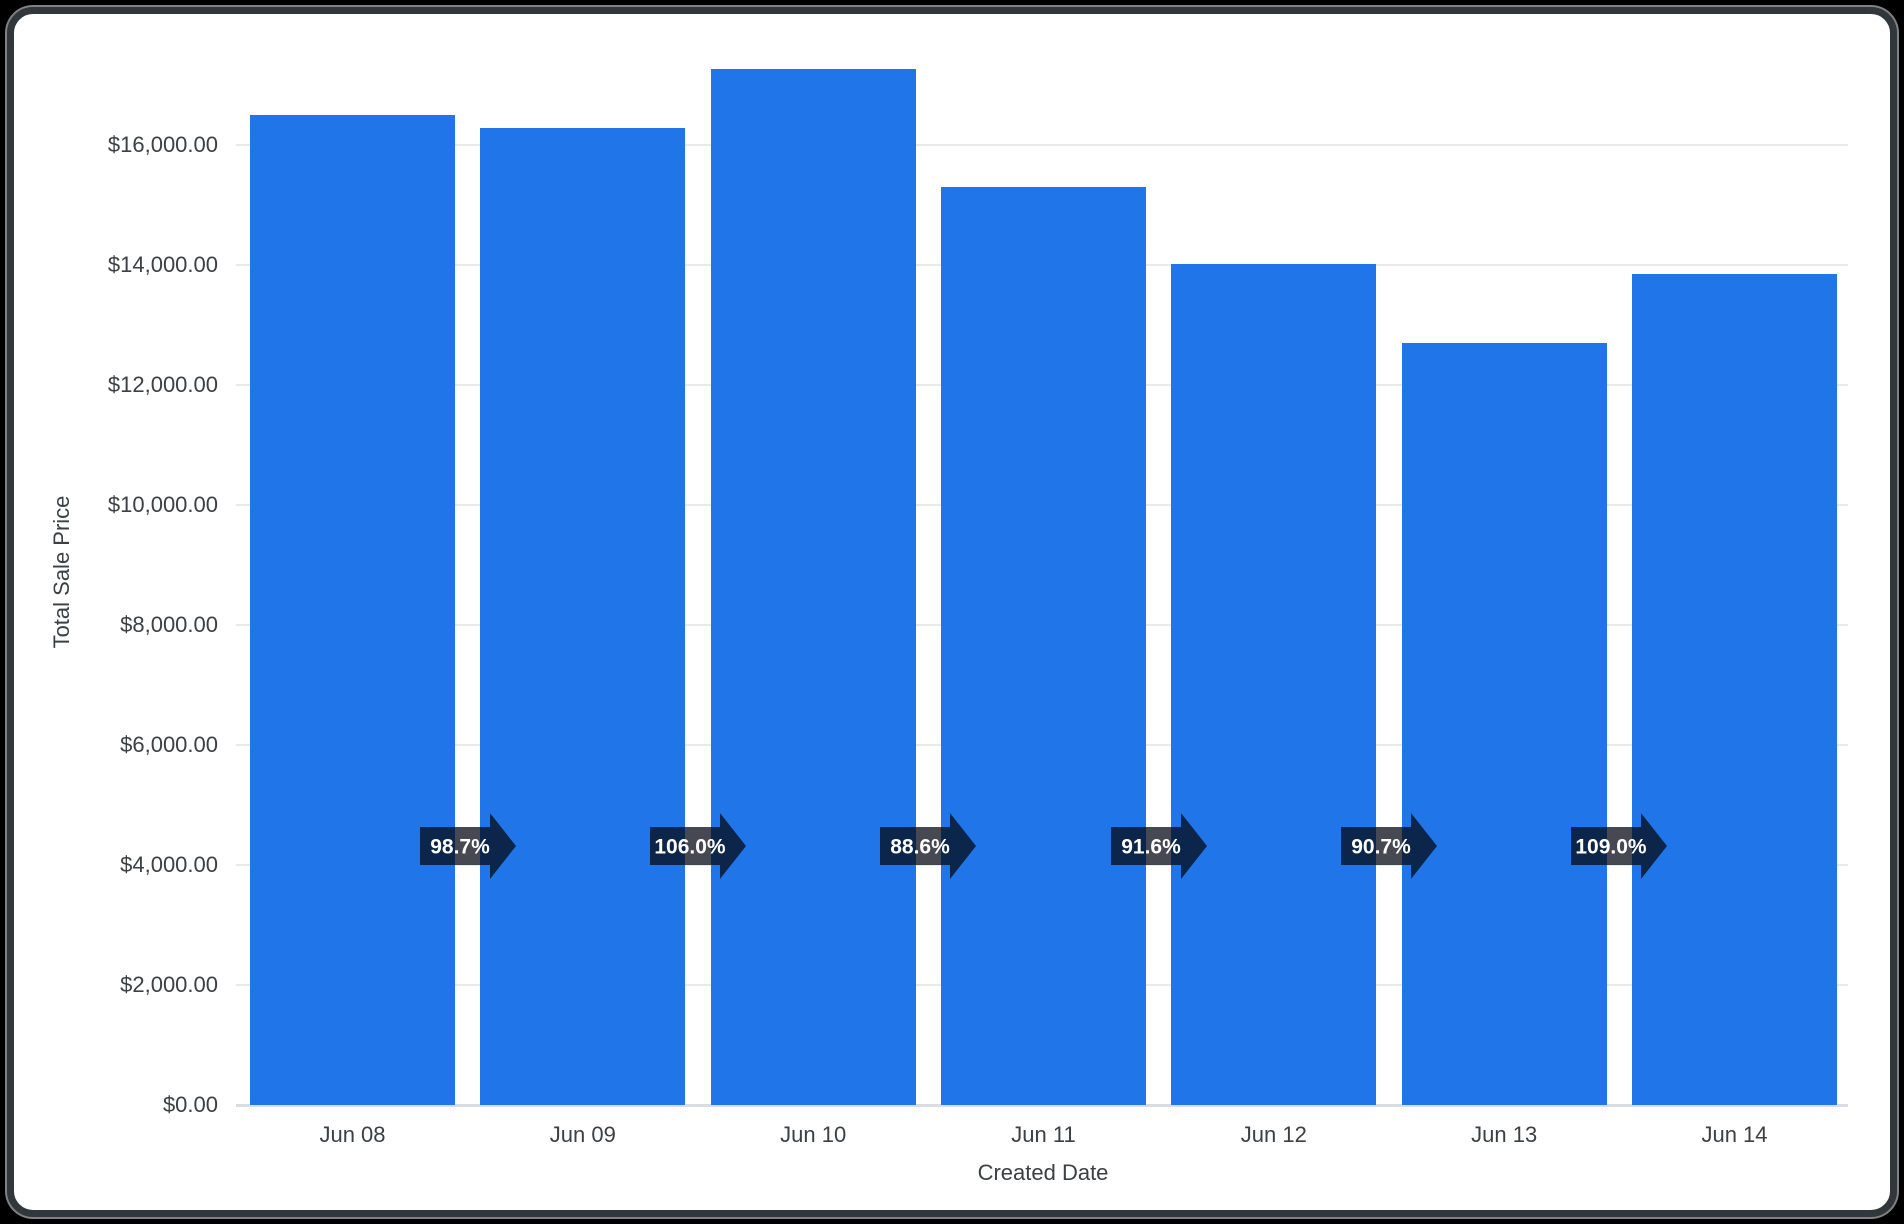 The width and height of the screenshot is (1904, 1224). Describe the element at coordinates (169, 864) in the screenshot. I see `y-tick-label: $4,000.00` at that location.